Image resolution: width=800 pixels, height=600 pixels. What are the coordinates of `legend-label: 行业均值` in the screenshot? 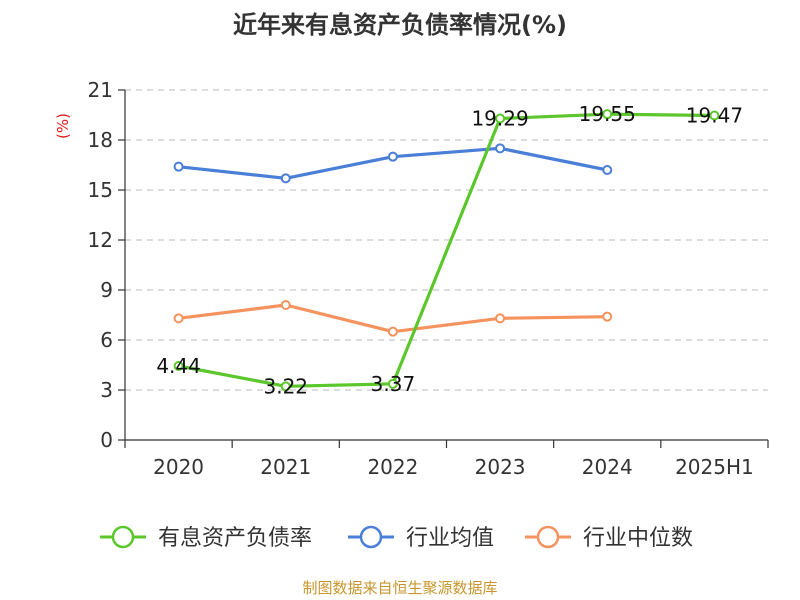 It's located at (450, 538).